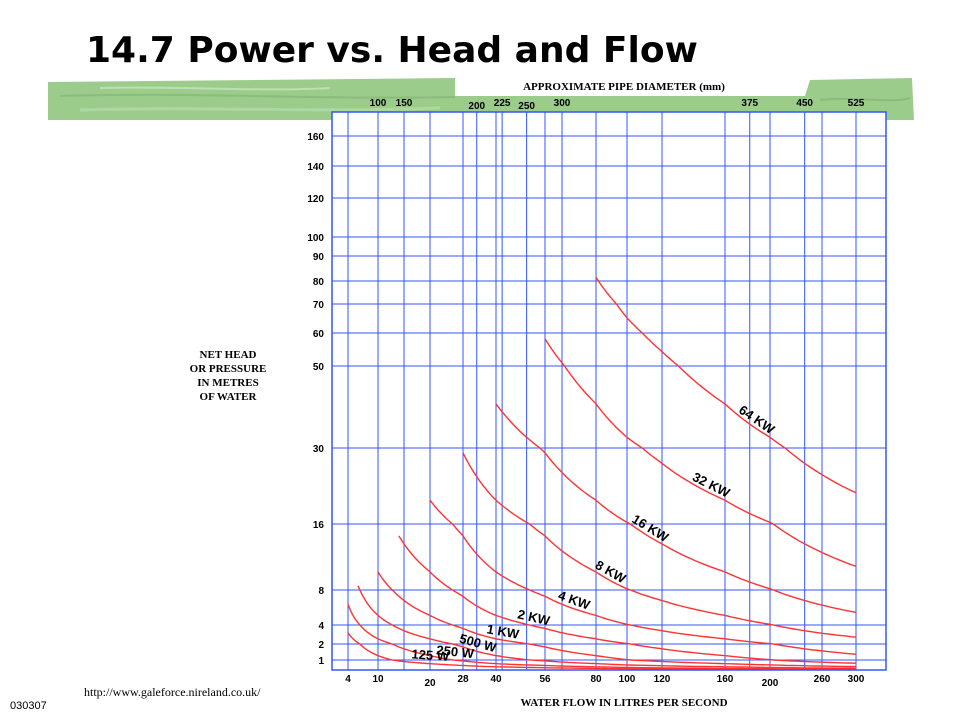 Image resolution: width=960 pixels, height=720 pixels. I want to click on x-tick-label: 4, so click(348, 679).